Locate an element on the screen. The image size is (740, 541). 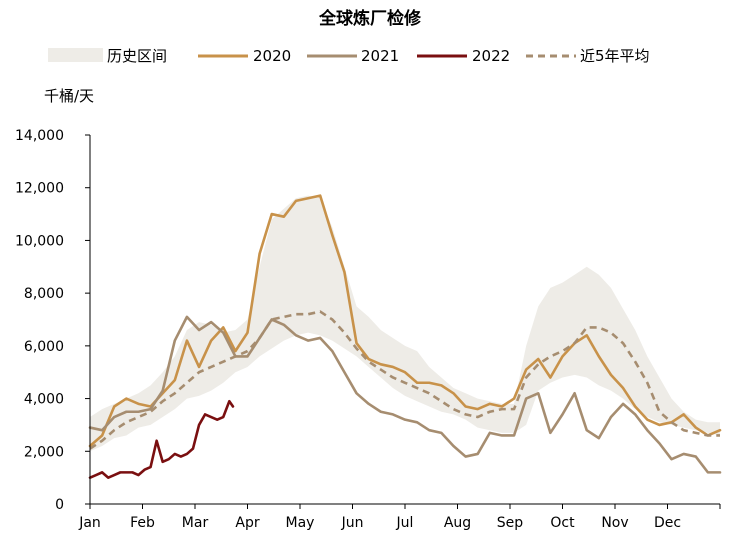
y-tick-label: 0 is located at coordinates (59, 505).